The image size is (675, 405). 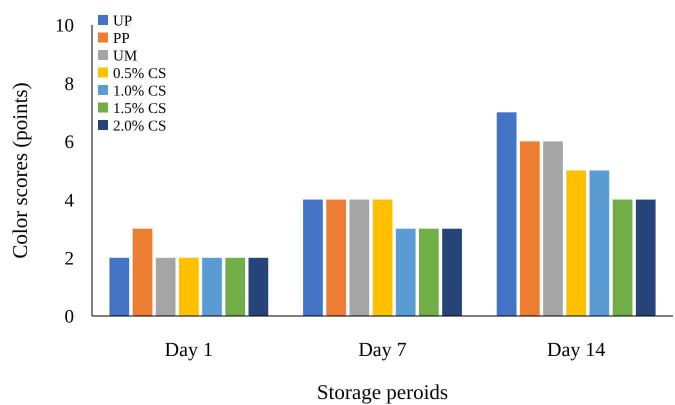 What do you see at coordinates (69, 143) in the screenshot?
I see `y-tick-label: 6` at bounding box center [69, 143].